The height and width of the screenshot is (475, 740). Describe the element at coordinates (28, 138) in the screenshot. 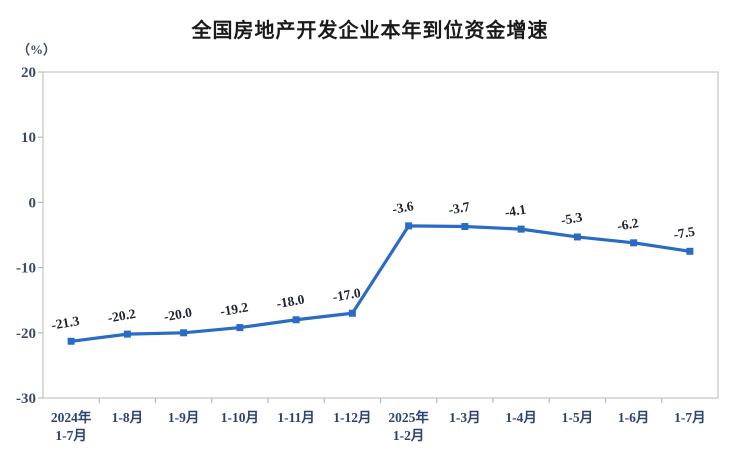

I see `y-axis-tick-label: 10` at that location.